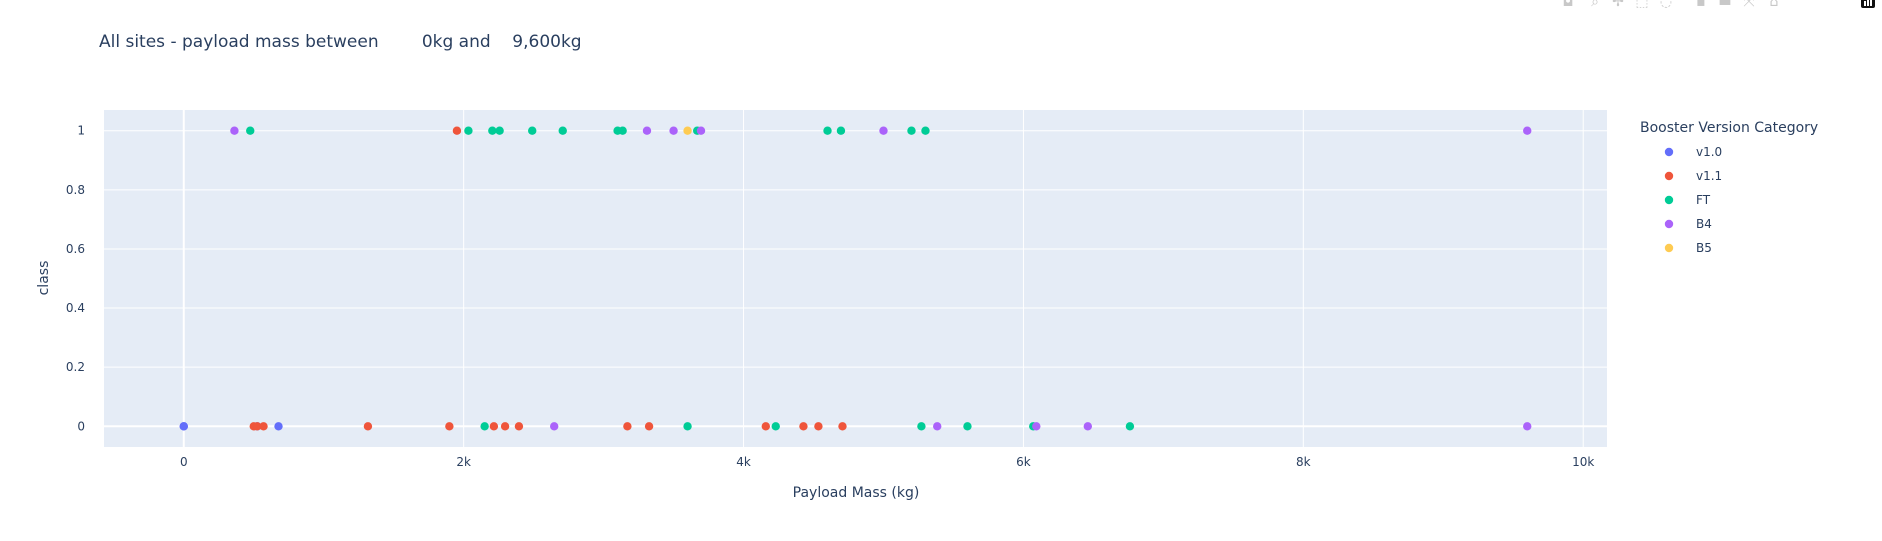 This screenshot has height=541, width=1882. I want to click on reset-axes-icon: ⌂, so click(1774, 5).